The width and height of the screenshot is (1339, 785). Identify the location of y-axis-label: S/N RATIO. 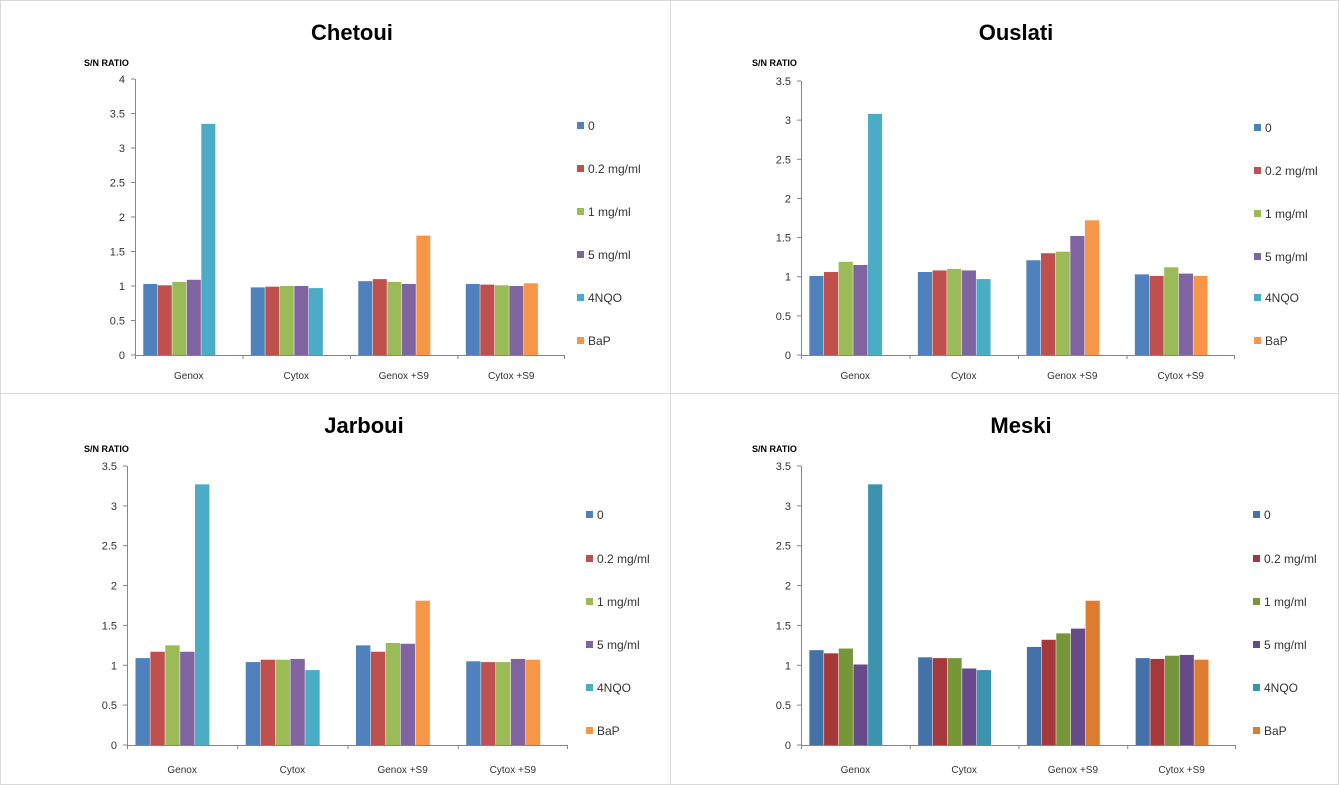
(774, 449).